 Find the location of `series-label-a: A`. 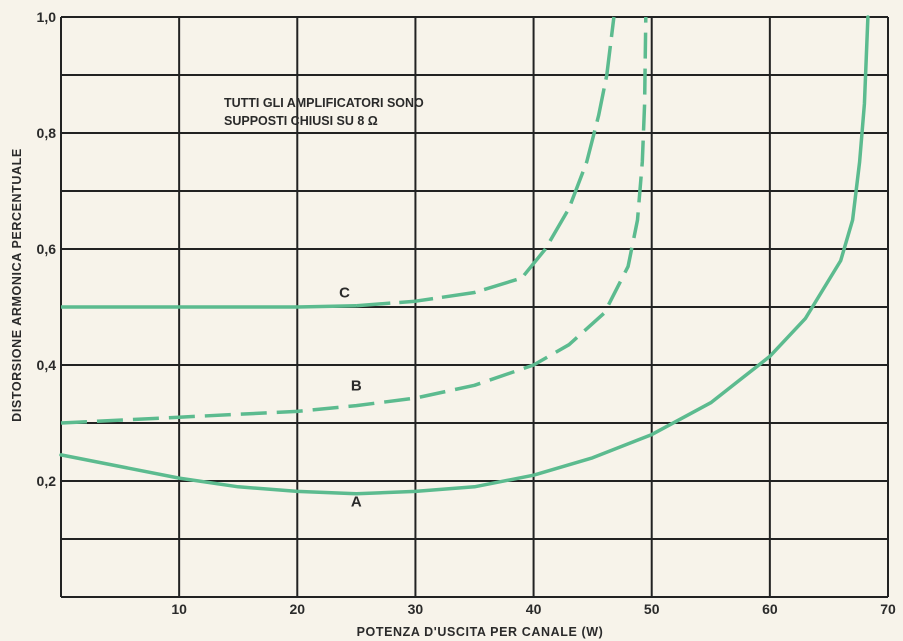

series-label-a: A is located at coordinates (356, 501).